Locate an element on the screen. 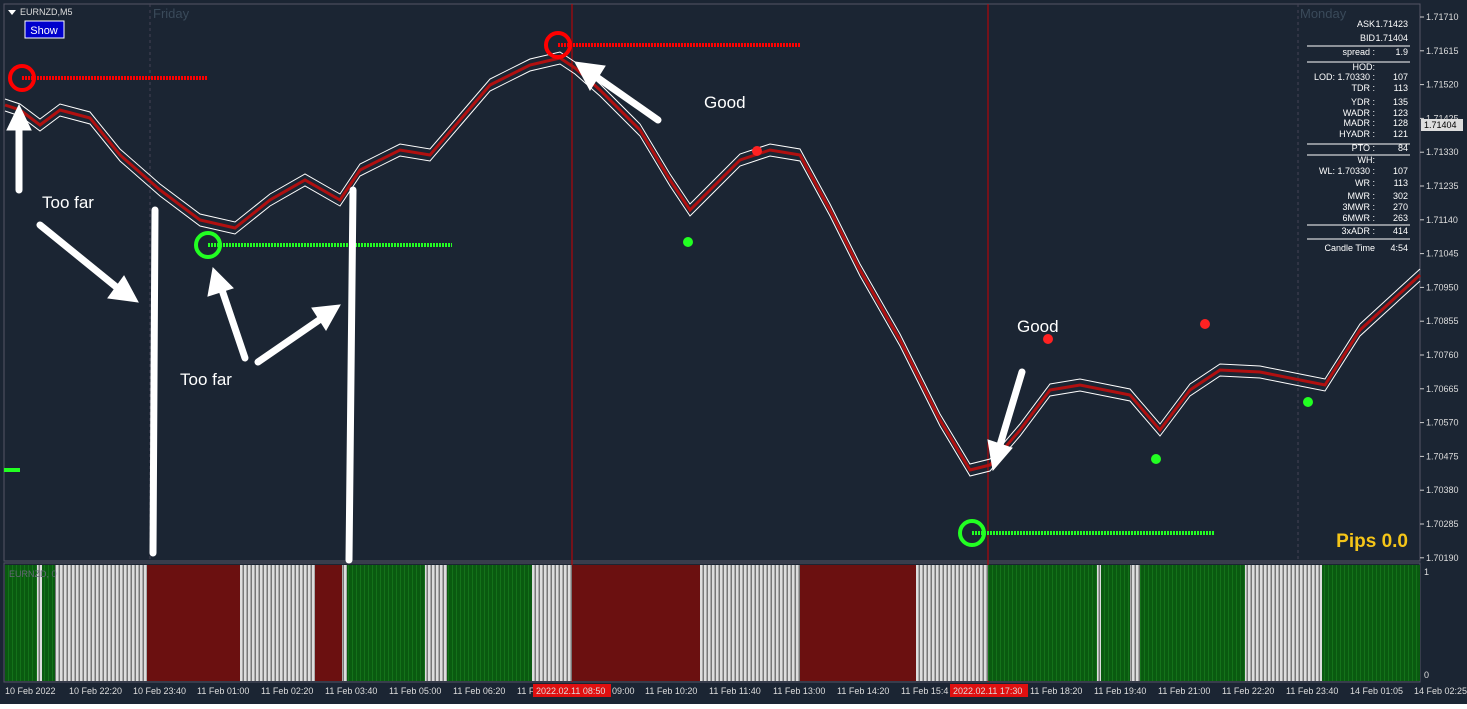 The width and height of the screenshot is (1467, 709). panel-label: YDR : is located at coordinates (1363, 102).